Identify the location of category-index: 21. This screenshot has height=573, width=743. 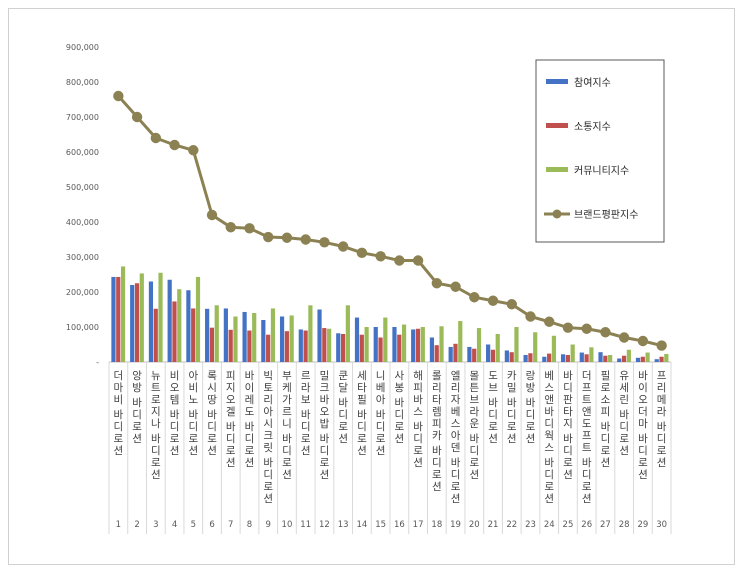
(493, 525).